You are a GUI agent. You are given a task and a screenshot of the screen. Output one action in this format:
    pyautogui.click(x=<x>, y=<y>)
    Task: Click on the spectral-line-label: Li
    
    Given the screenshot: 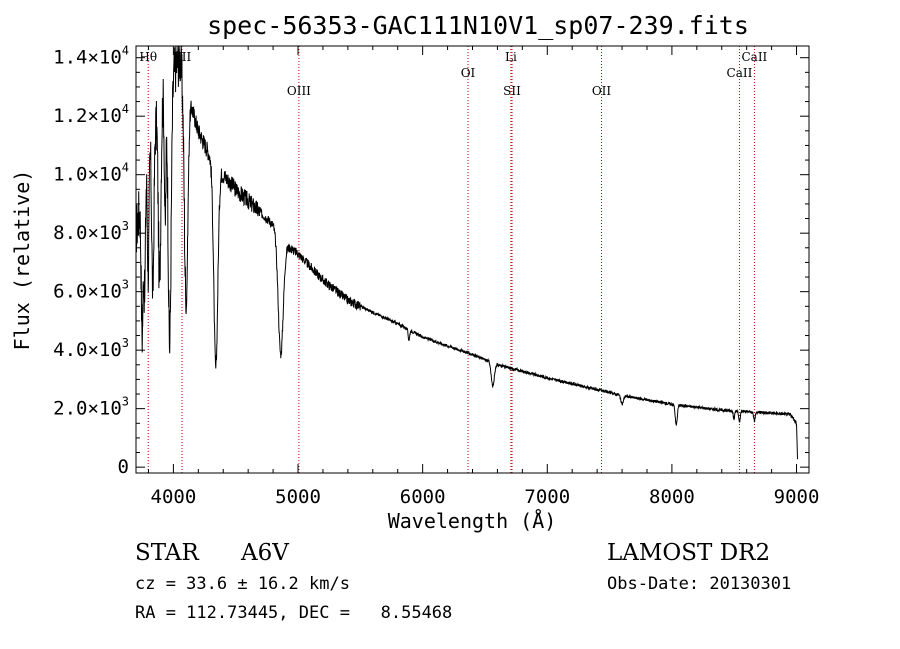 What is the action you would take?
    pyautogui.click(x=511, y=57)
    